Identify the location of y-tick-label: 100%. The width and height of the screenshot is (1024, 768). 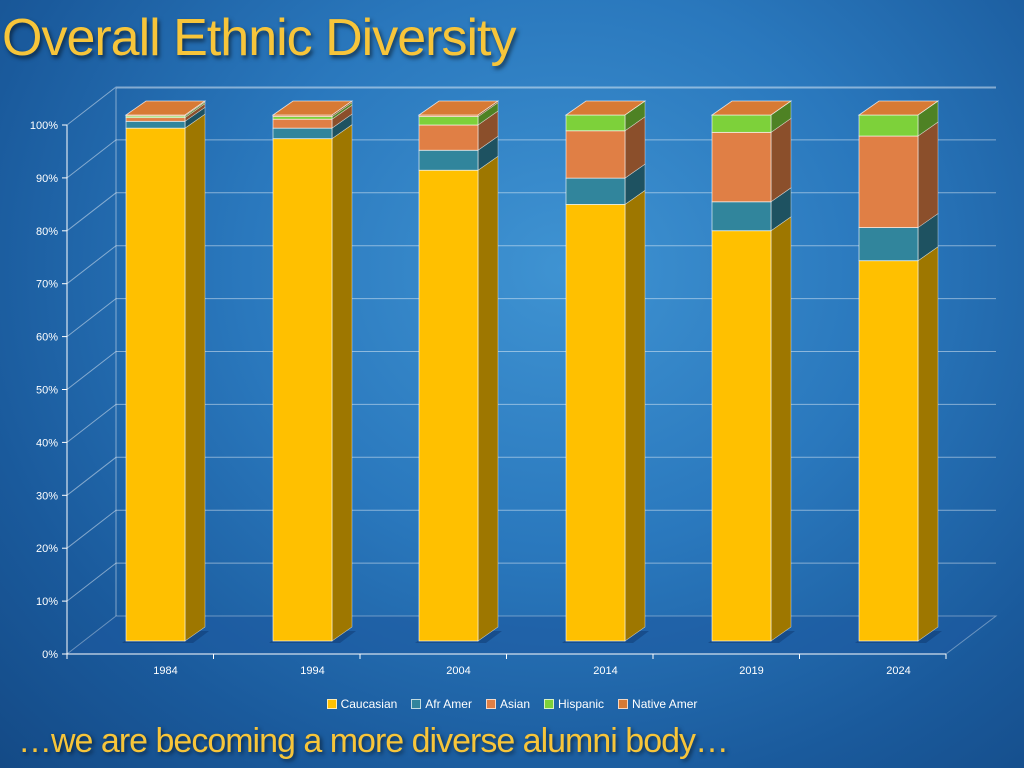
(44, 126).